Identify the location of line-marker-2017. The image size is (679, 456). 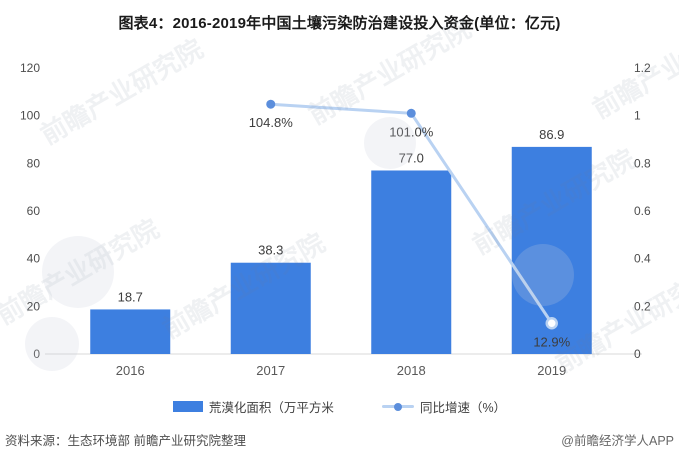
(271, 104).